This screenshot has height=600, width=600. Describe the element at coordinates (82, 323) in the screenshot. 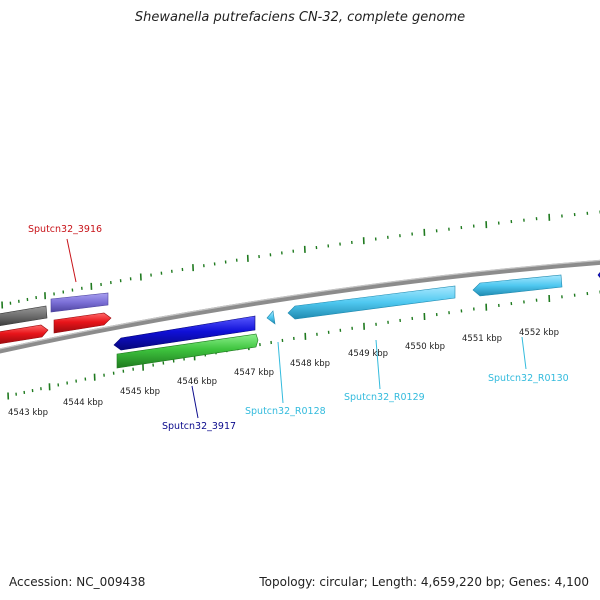

I see `gene-red-arrow-right` at that location.